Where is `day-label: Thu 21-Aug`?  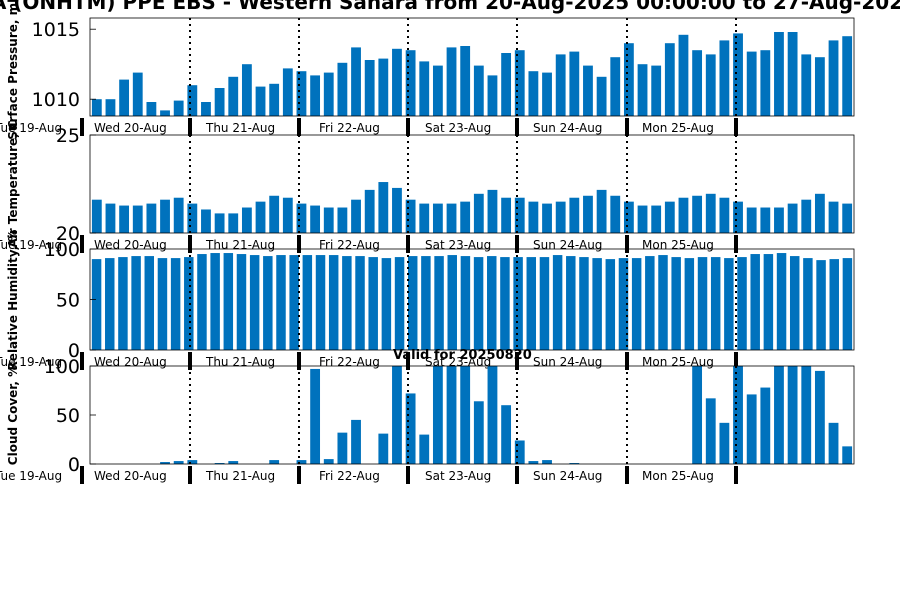
day-label: Thu 21-Aug is located at coordinates (240, 128).